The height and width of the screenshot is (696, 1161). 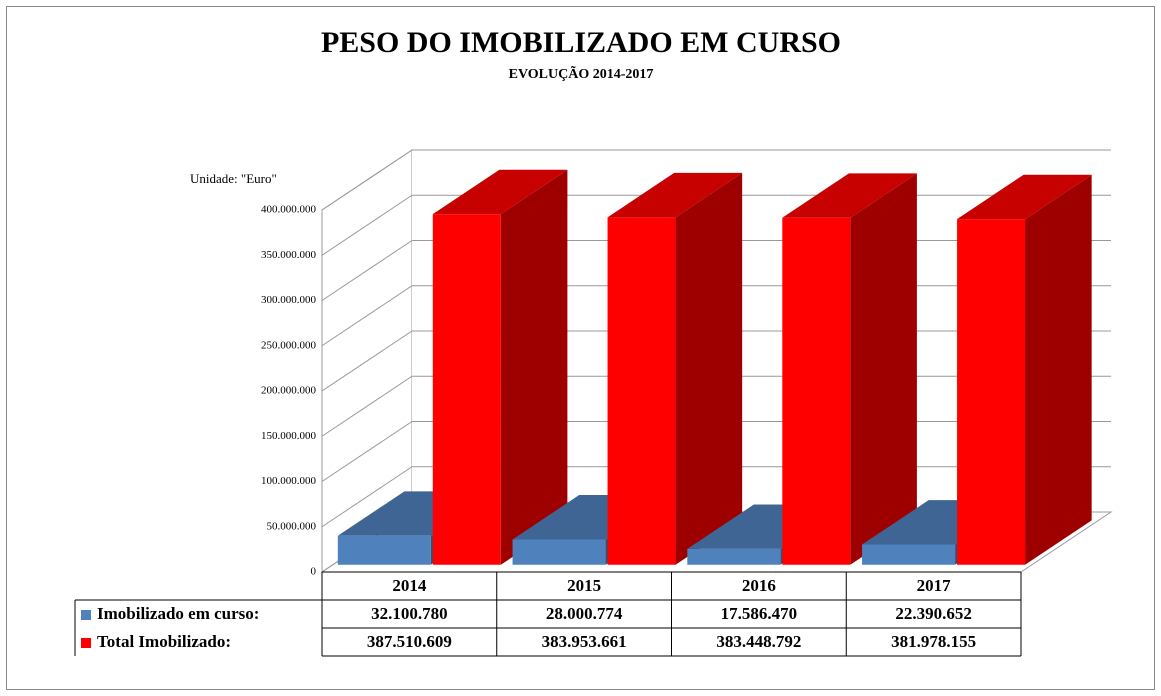 I want to click on chart-subtitle: EVOLUÇÃO 2014-2017, so click(x=581, y=73).